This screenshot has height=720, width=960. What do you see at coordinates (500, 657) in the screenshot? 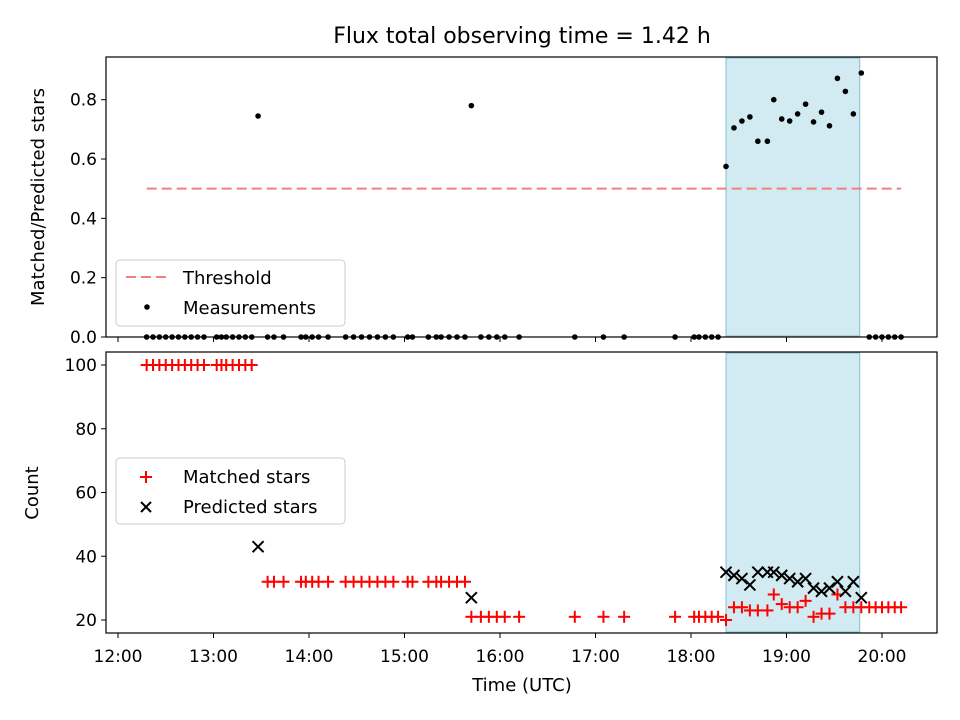
I see `x-tick-label: 16:00` at bounding box center [500, 657].